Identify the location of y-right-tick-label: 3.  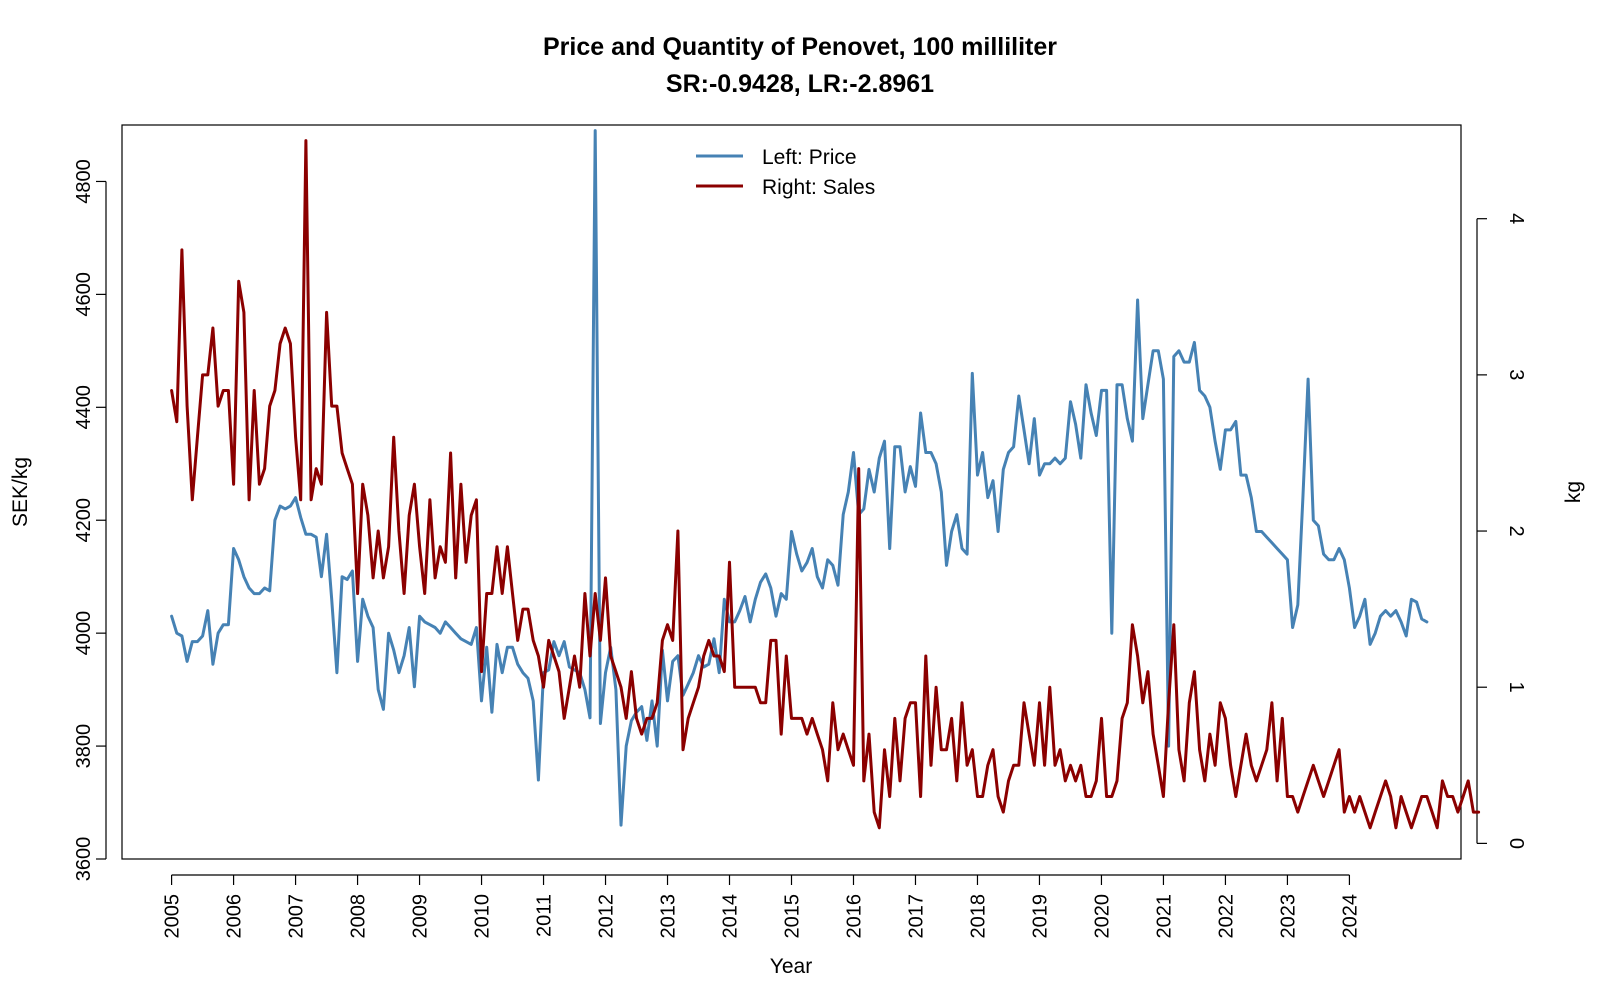
(1516, 374).